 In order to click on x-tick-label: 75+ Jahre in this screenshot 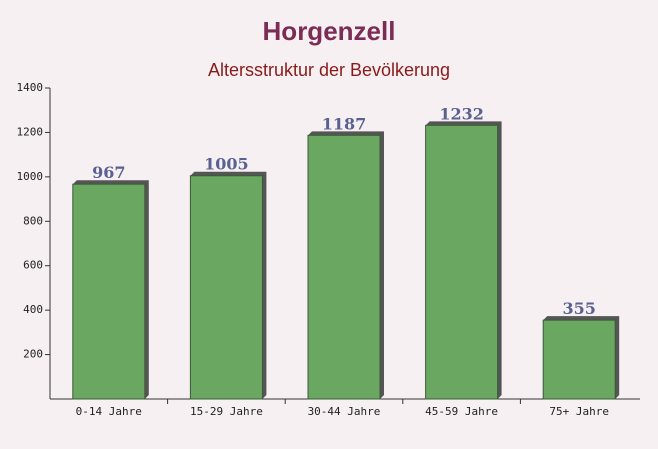, I will do `click(579, 411)`.